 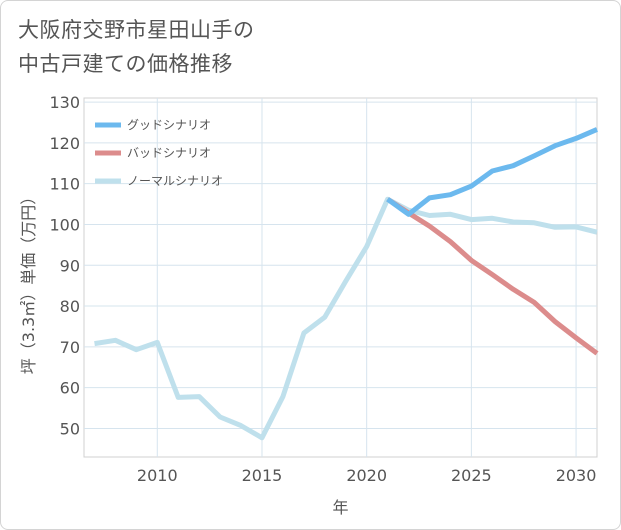 What do you see at coordinates (64, 224) in the screenshot?
I see `y-tick-label: 100` at bounding box center [64, 224].